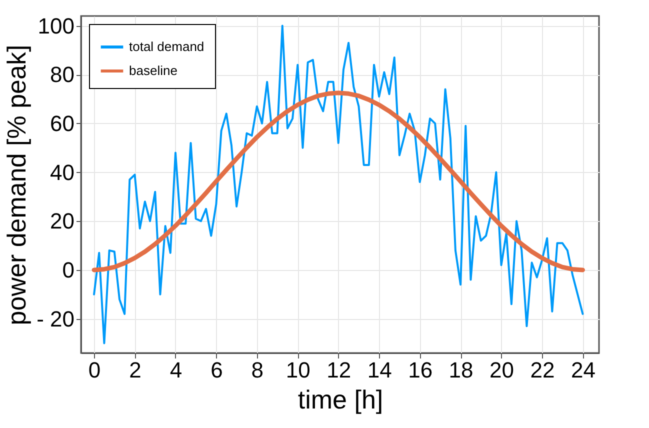 This screenshot has width=649, height=428. Describe the element at coordinates (62, 221) in the screenshot. I see `y-tick-label: 20` at that location.